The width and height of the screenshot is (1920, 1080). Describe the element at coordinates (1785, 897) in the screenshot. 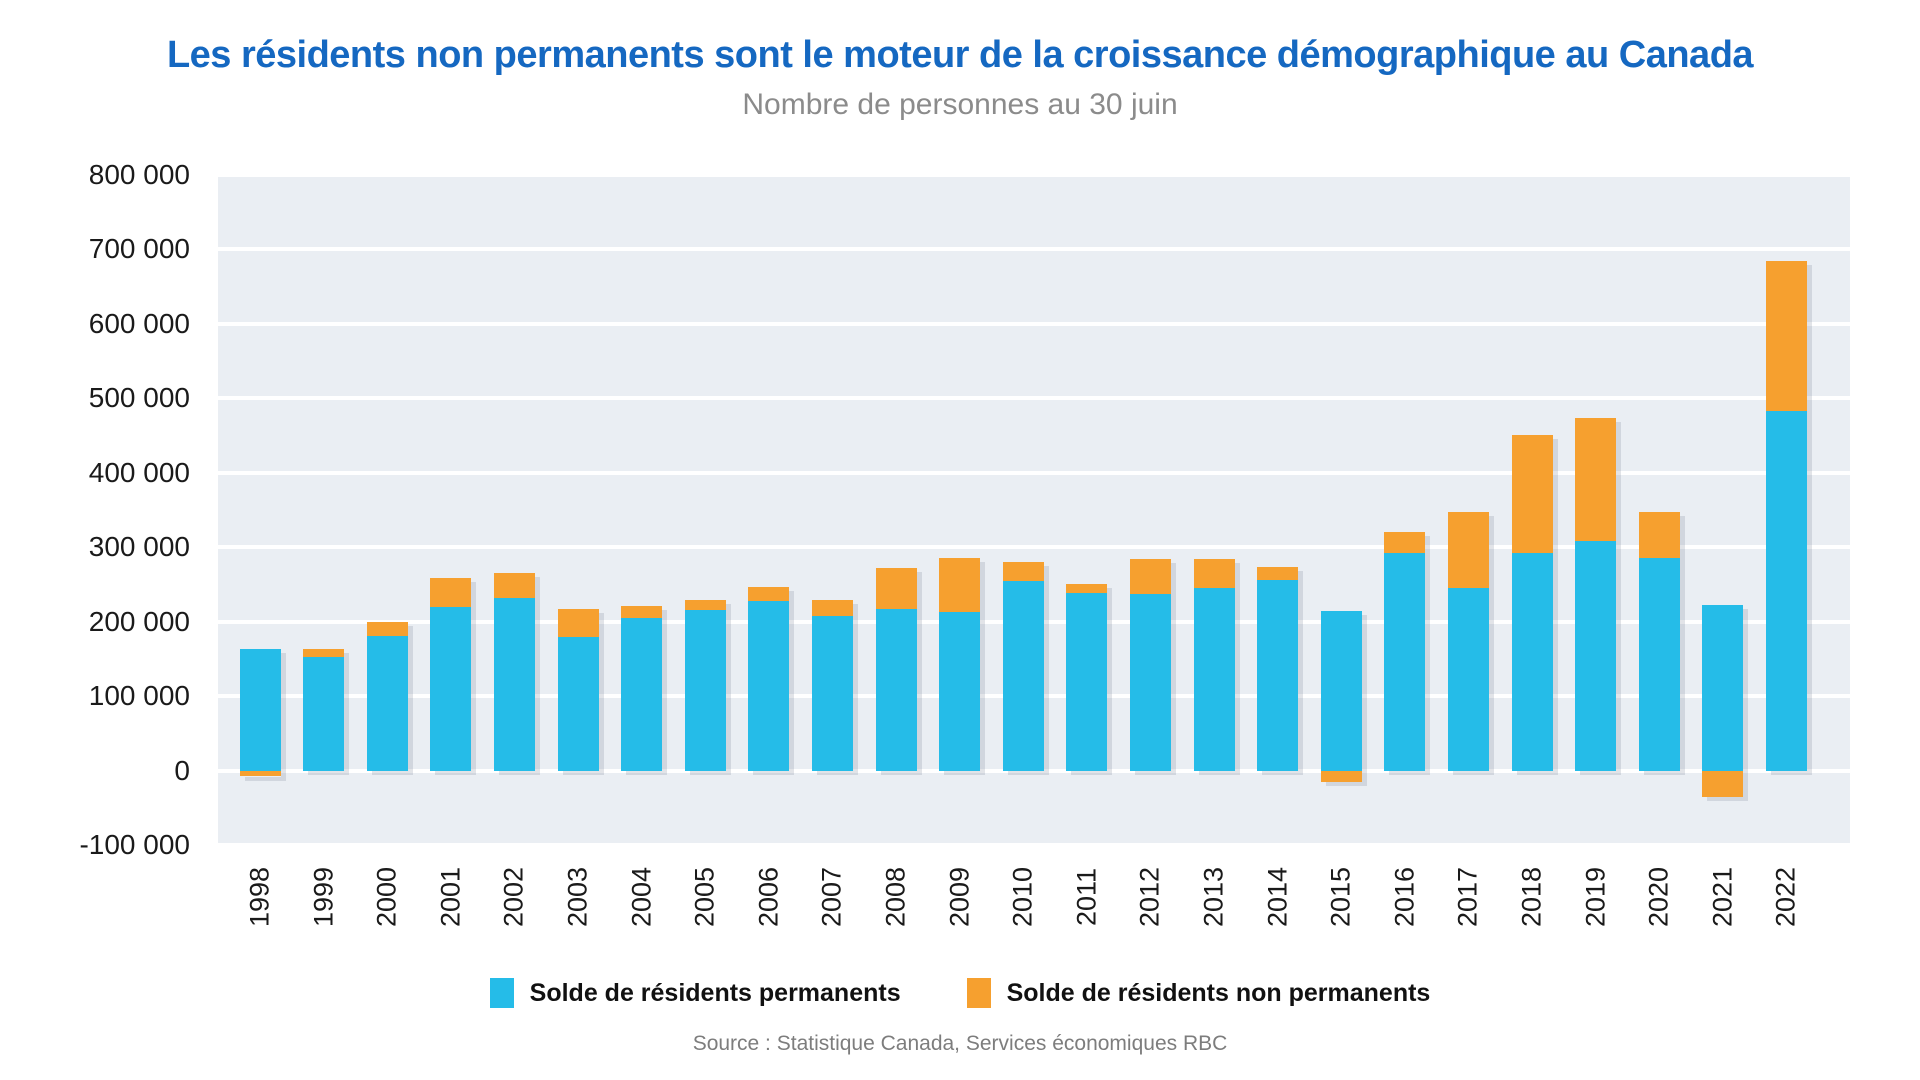

I see `x-tick-label: 2022` at that location.